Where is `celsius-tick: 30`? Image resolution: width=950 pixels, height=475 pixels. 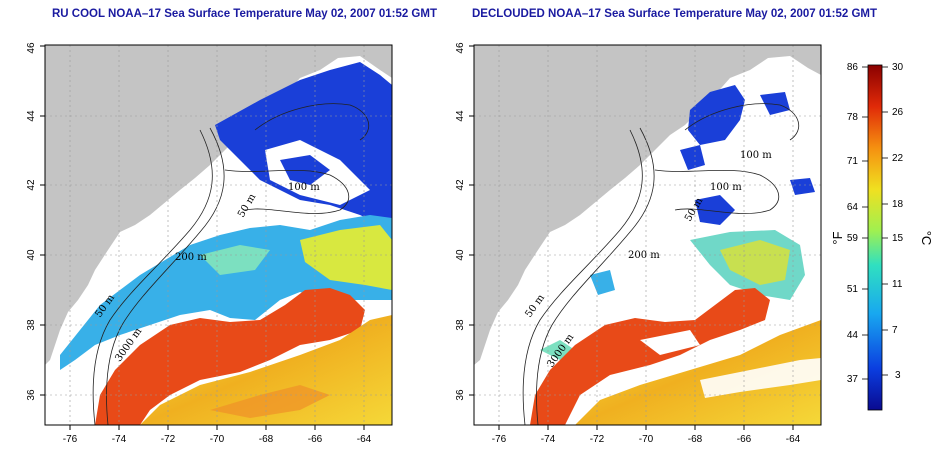 celsius-tick: 30 is located at coordinates (898, 67).